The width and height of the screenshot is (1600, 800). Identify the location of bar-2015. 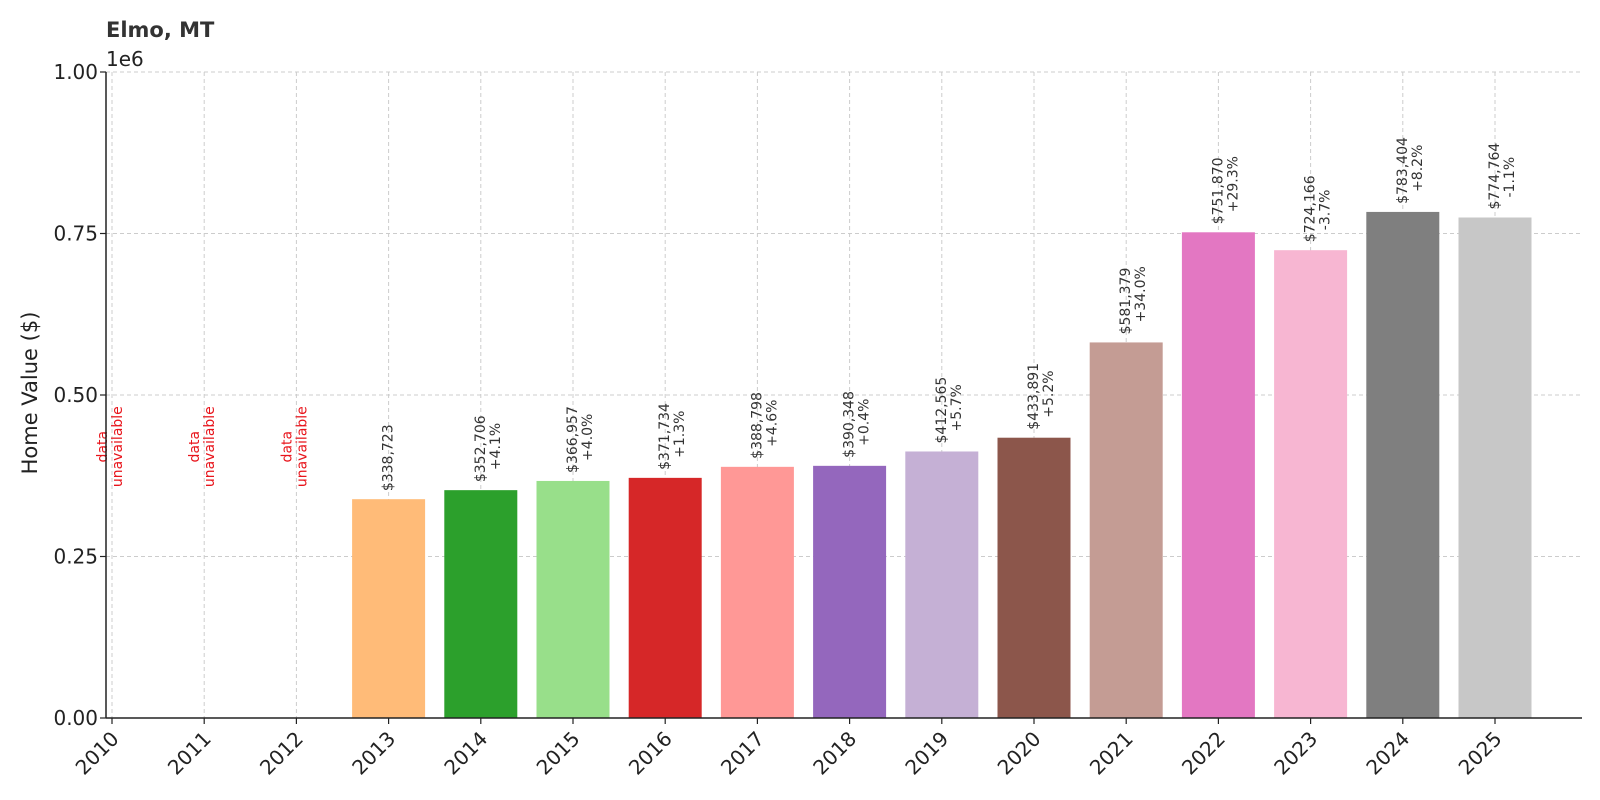
(573, 599).